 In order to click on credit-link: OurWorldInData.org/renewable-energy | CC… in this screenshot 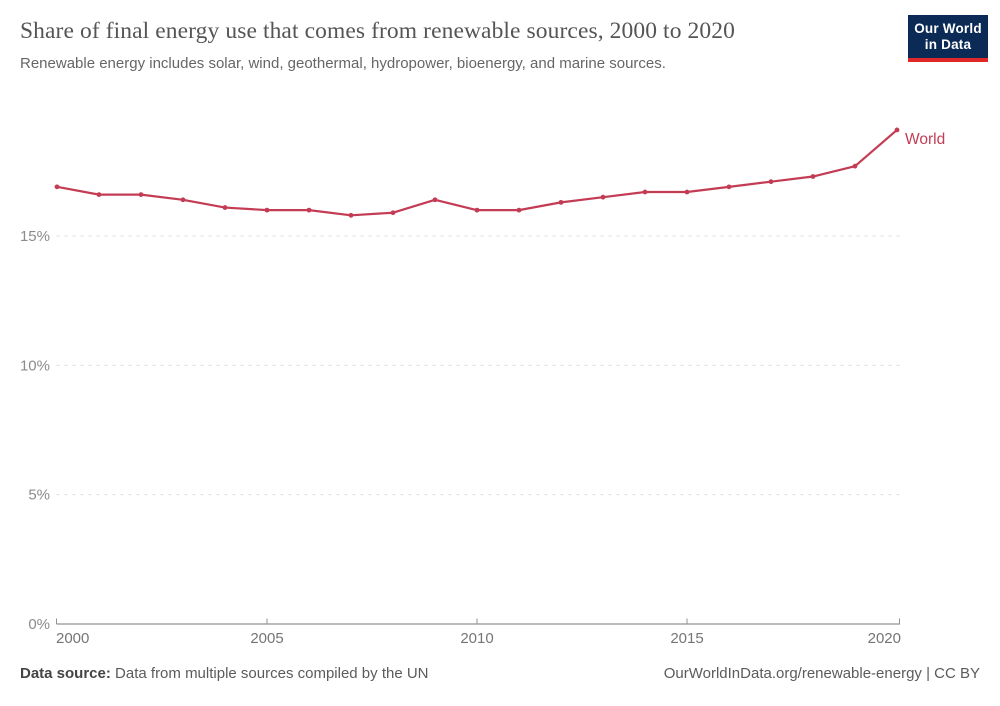, I will do `click(821, 673)`.